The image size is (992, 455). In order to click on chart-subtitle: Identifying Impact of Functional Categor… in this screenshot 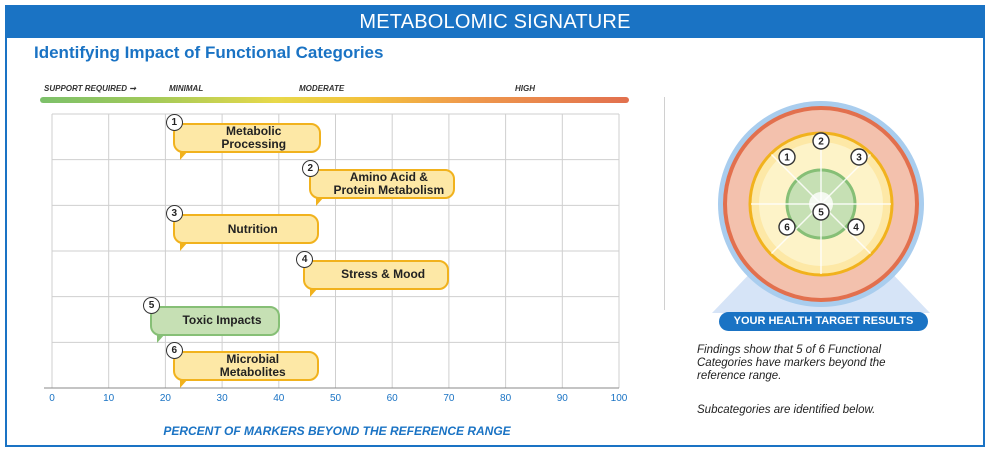, I will do `click(209, 52)`.